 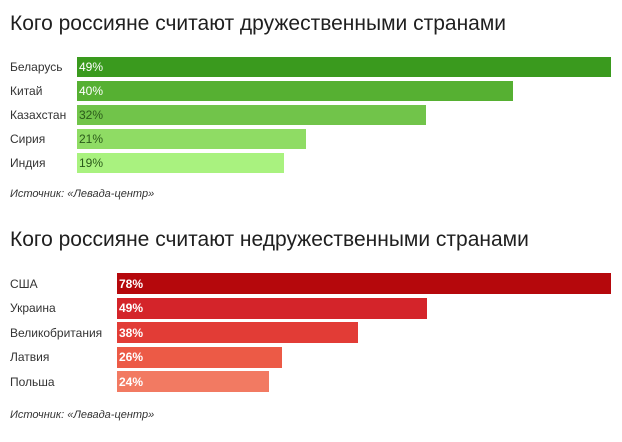 I want to click on unfriendly-value-label: 49%, so click(x=131, y=308).